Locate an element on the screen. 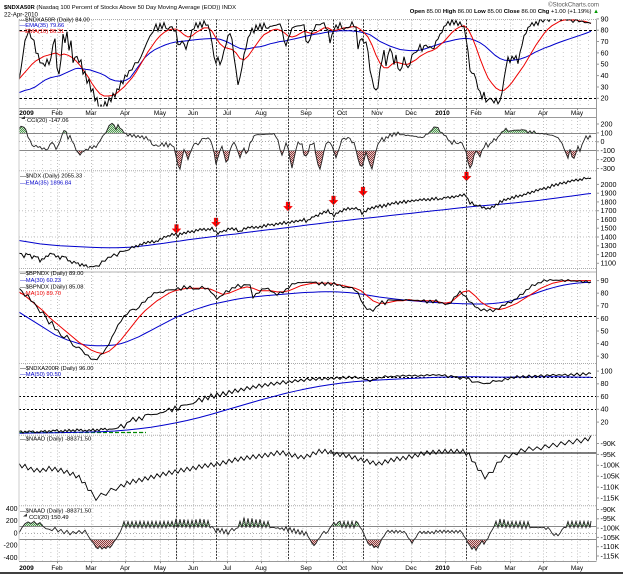  svg-text: -300 is located at coordinates (608, 168).